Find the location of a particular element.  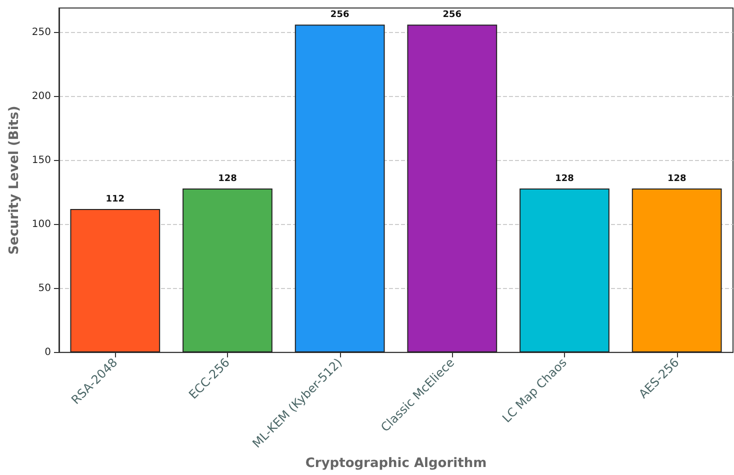

data-label: 112 is located at coordinates (115, 199).